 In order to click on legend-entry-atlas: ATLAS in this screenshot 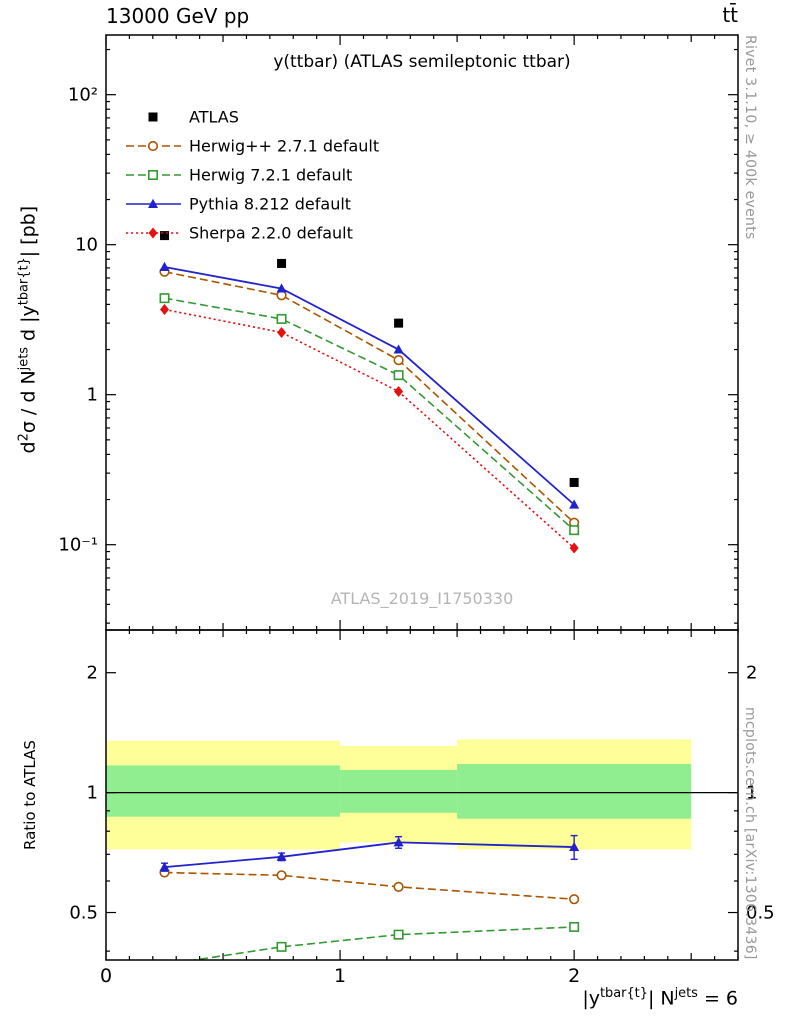, I will do `click(193, 117)`.